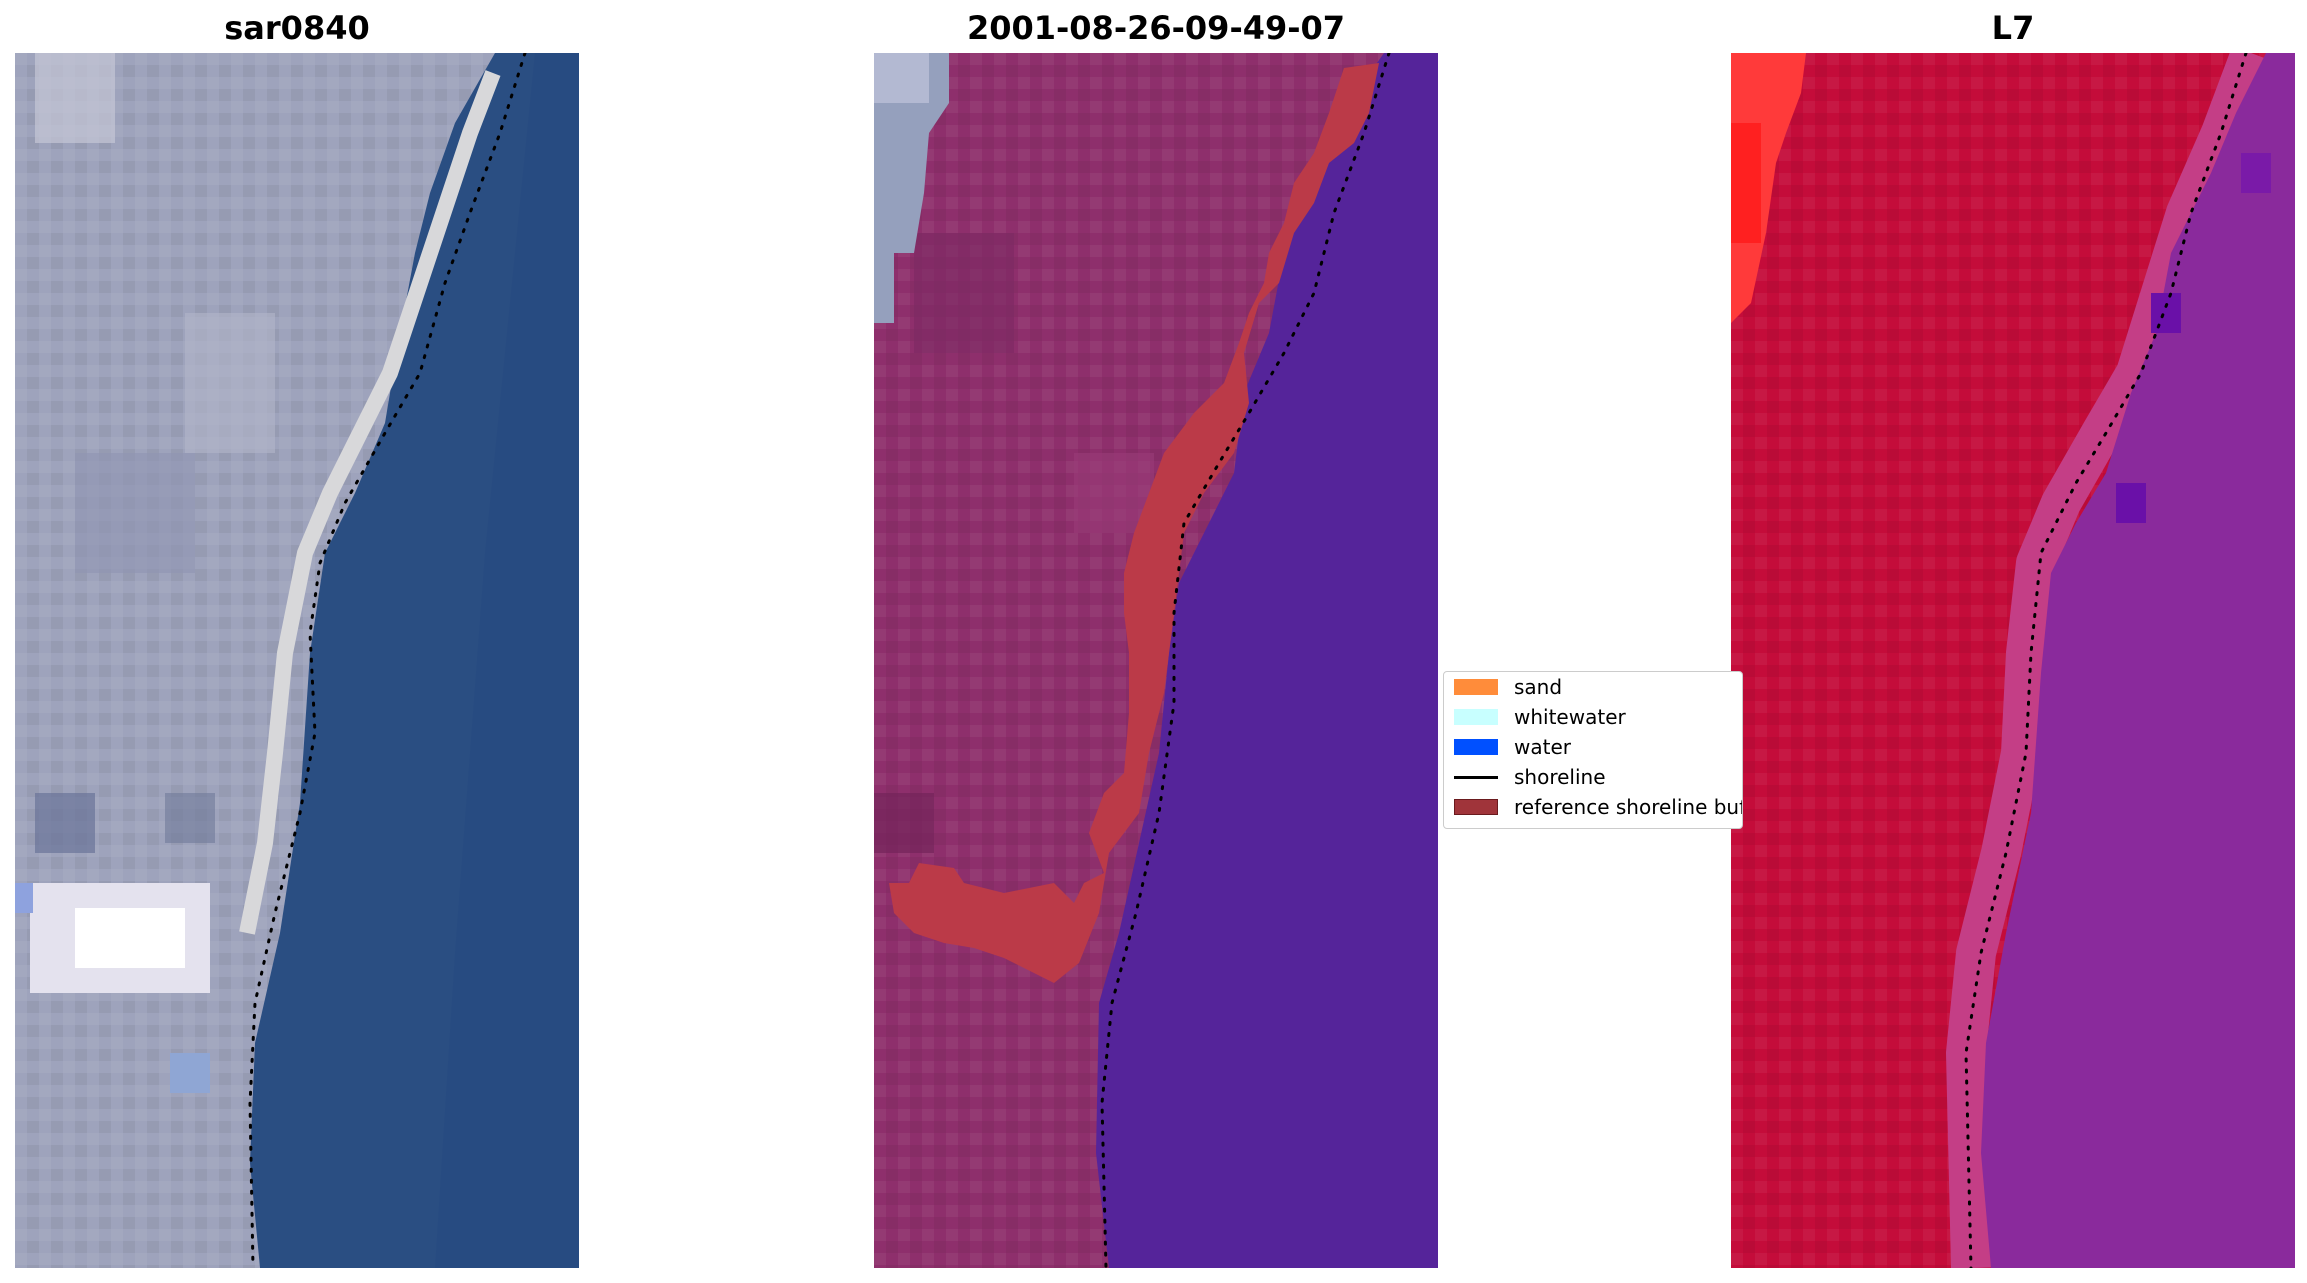  I want to click on legend-item-shoreline: shoreline, so click(1530, 777).